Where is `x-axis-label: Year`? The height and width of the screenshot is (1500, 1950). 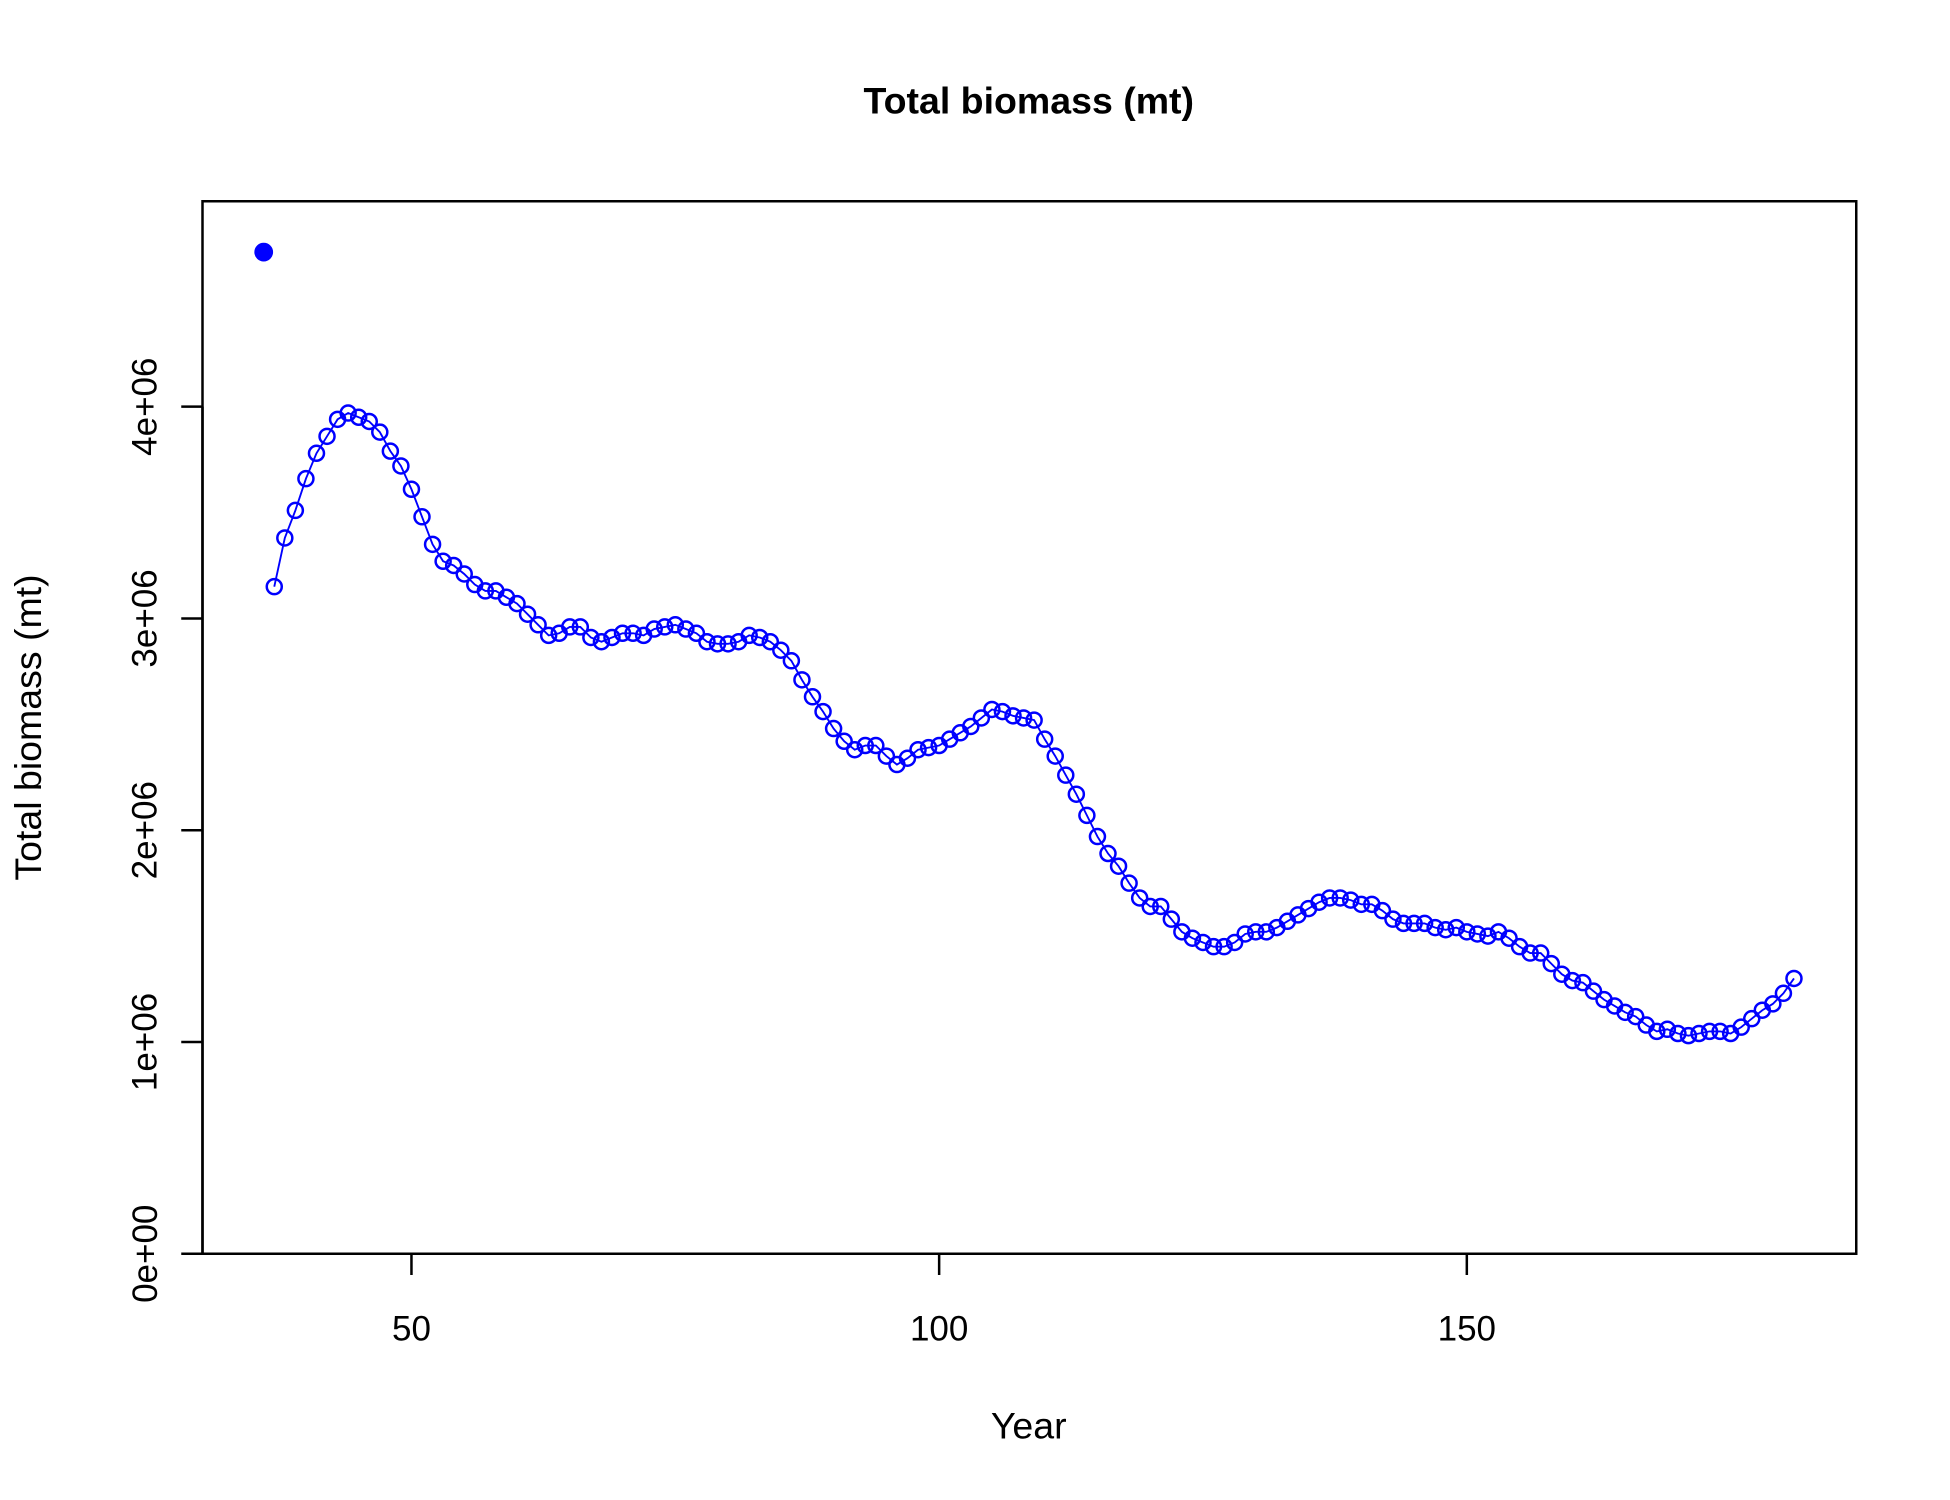 x-axis-label: Year is located at coordinates (1029, 1426).